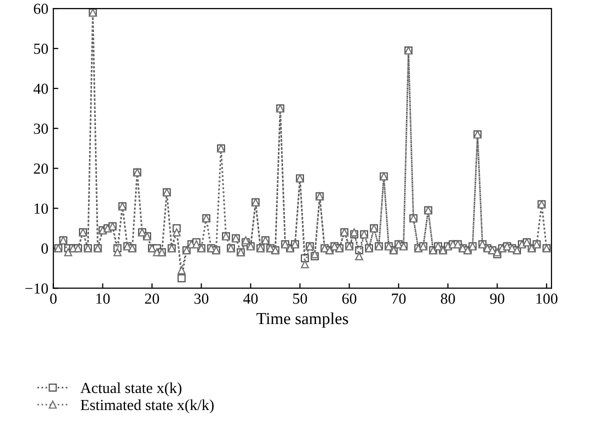 This screenshot has height=427, width=593. I want to click on x-tick-label: 20, so click(152, 299).